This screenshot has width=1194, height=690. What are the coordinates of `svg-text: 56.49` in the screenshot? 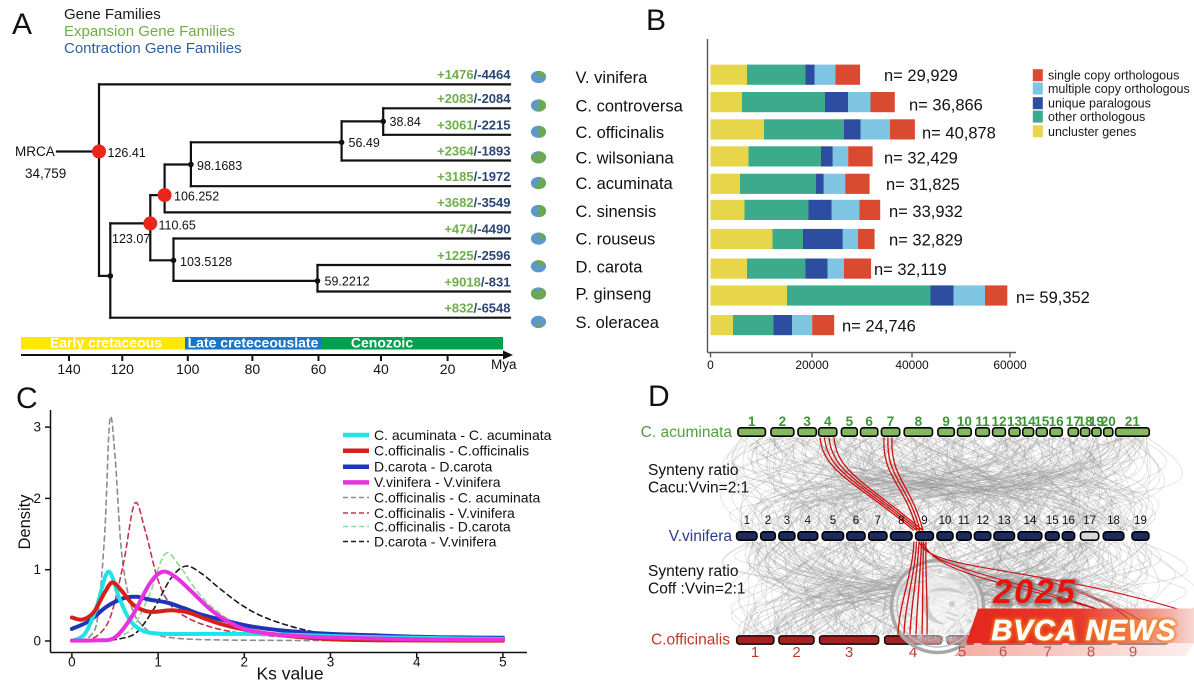 It's located at (364, 143).